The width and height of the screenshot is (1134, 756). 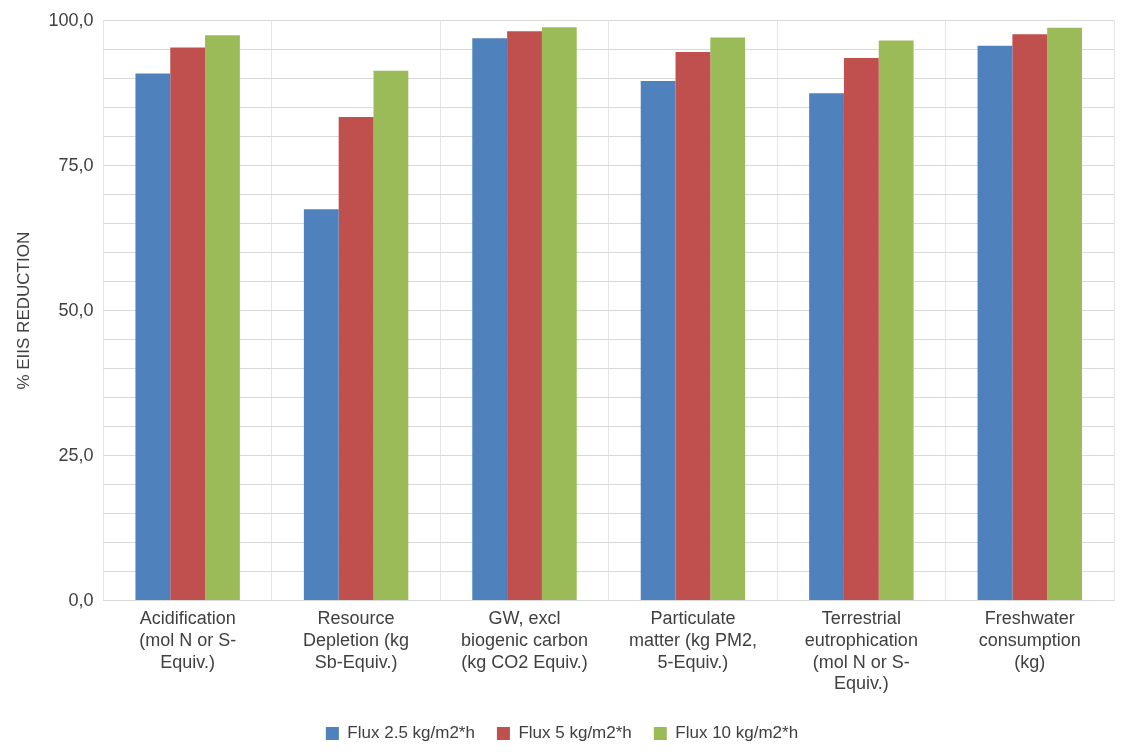 I want to click on x-tick-label: Freshwater consumption (kg), so click(x=1029, y=640).